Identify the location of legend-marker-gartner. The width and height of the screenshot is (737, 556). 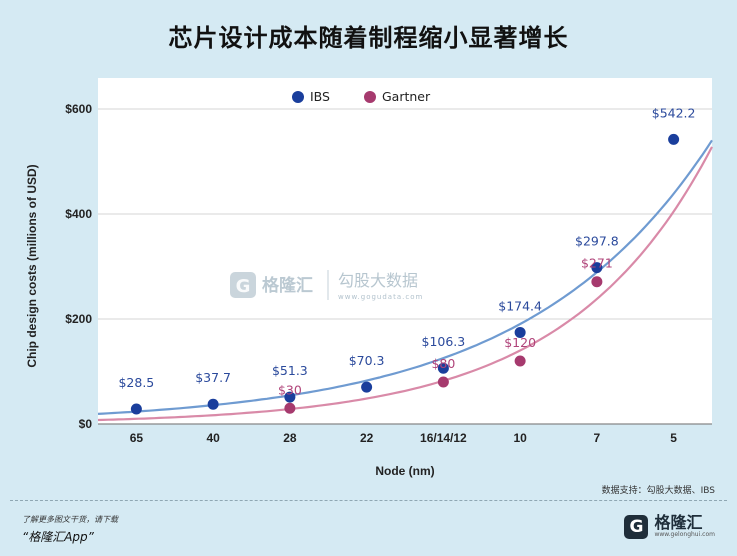
(370, 97).